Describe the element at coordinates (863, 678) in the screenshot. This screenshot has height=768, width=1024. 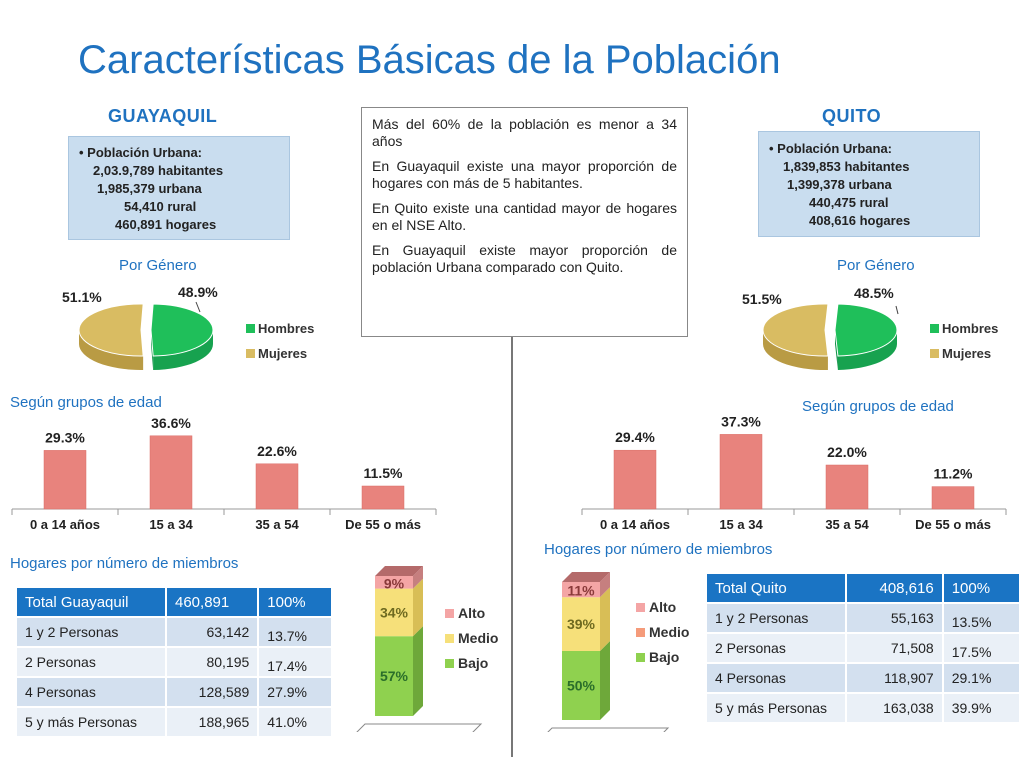
I see `table-row: 4 Personas 118,907 29.1%` at that location.